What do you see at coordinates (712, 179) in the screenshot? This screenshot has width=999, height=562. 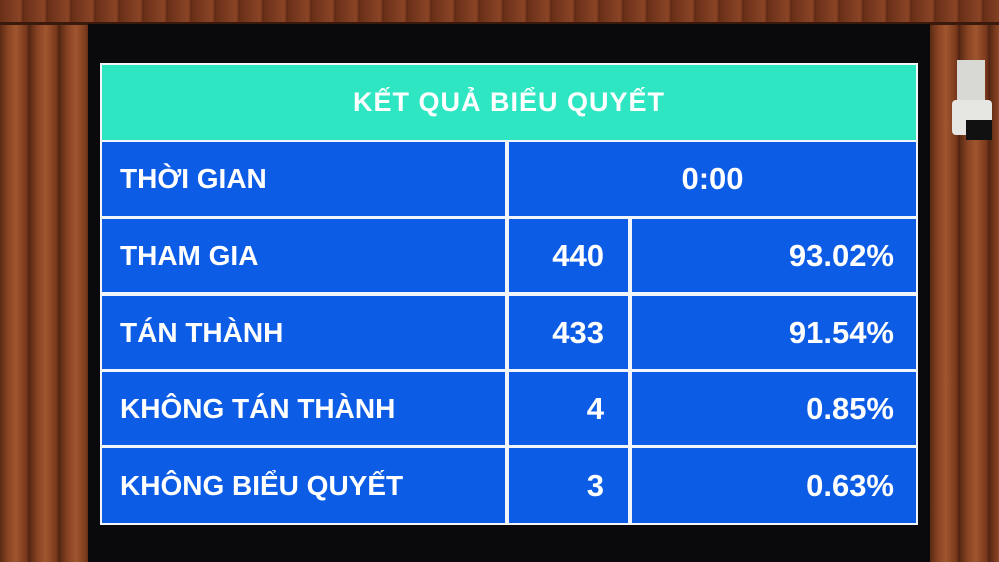 I see `time-value: 0:00` at bounding box center [712, 179].